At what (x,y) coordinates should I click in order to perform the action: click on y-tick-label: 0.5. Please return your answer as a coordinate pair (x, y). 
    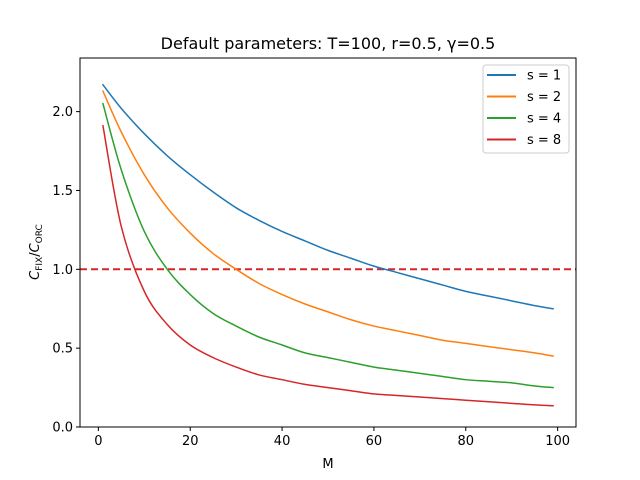
    Looking at the image, I should click on (62, 349).